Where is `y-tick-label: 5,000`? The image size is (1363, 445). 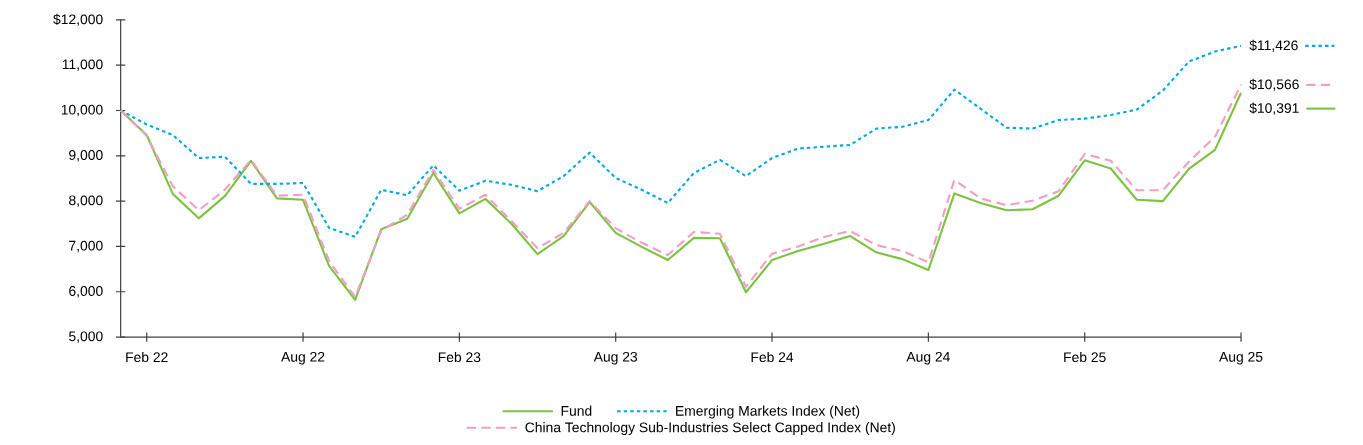
y-tick-label: 5,000 is located at coordinates (86, 337).